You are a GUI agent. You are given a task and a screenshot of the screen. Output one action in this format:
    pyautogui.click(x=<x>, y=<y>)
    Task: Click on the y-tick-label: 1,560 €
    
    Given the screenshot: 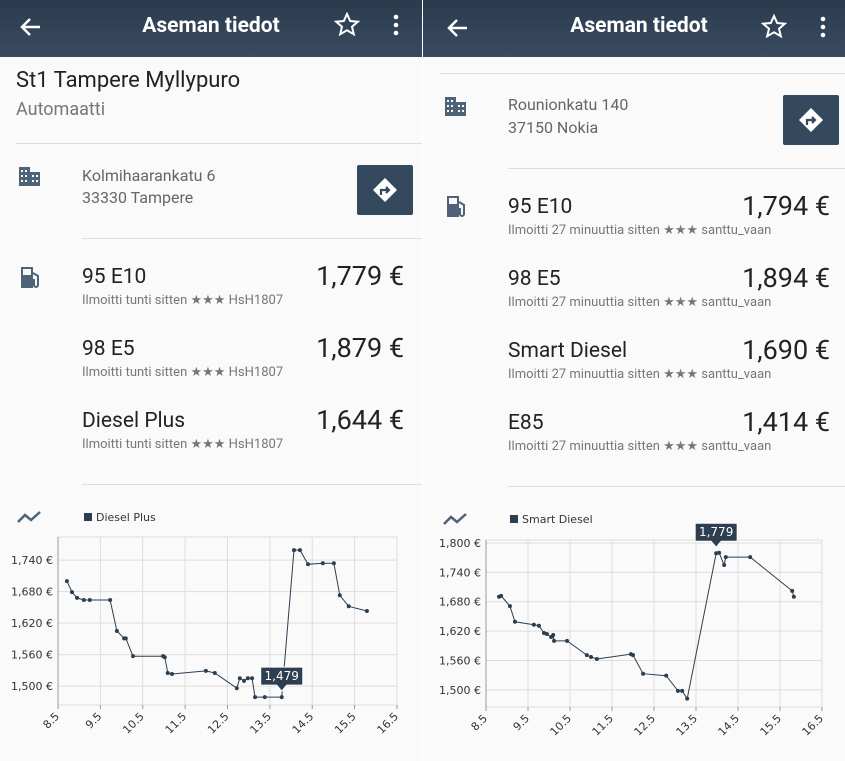 What is the action you would take?
    pyautogui.click(x=460, y=660)
    